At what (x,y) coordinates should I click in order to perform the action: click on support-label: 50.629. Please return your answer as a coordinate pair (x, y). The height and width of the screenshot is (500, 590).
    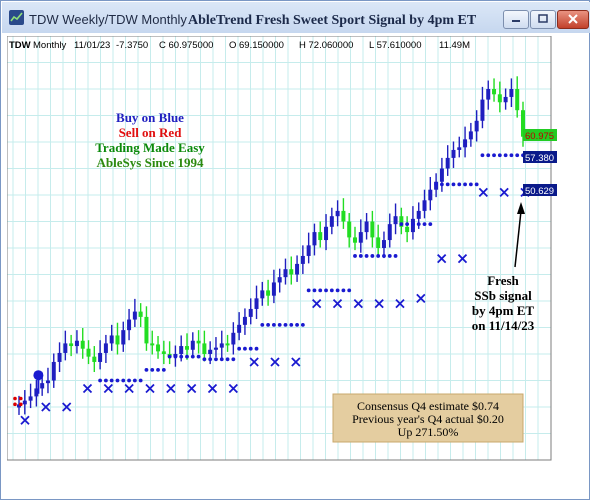
    Looking at the image, I should click on (539, 191).